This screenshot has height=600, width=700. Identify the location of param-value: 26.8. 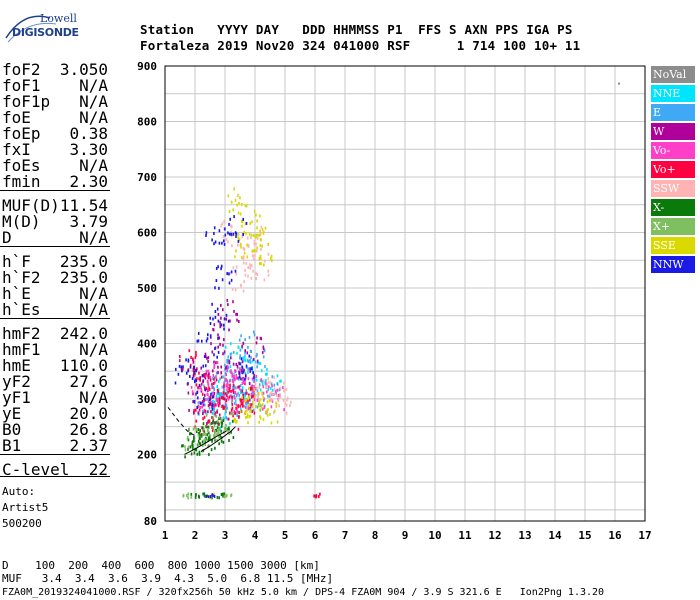
(88, 429).